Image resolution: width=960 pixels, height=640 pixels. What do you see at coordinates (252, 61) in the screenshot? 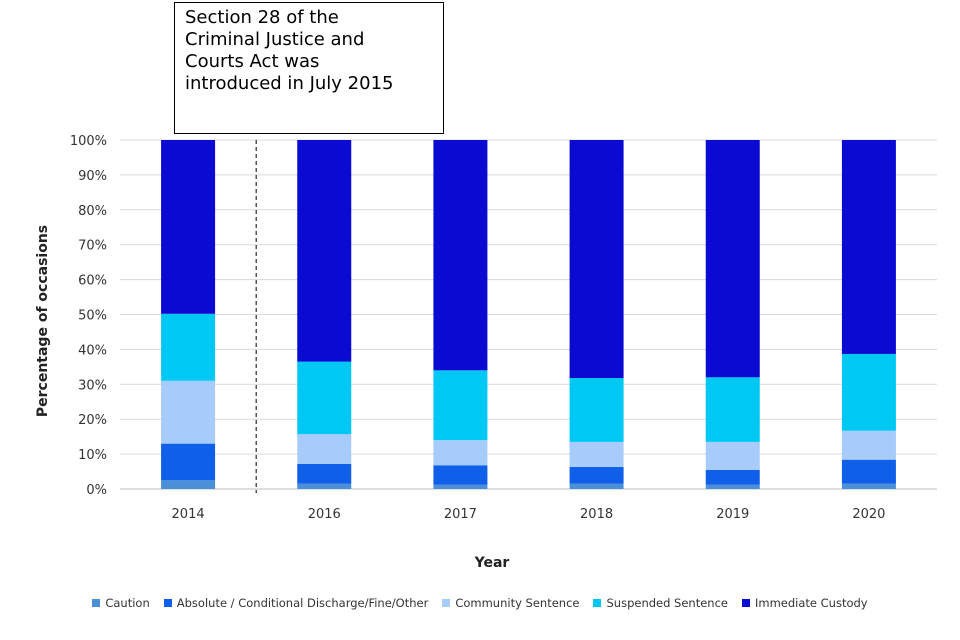
I see `annotation-line: Courts Act was` at bounding box center [252, 61].